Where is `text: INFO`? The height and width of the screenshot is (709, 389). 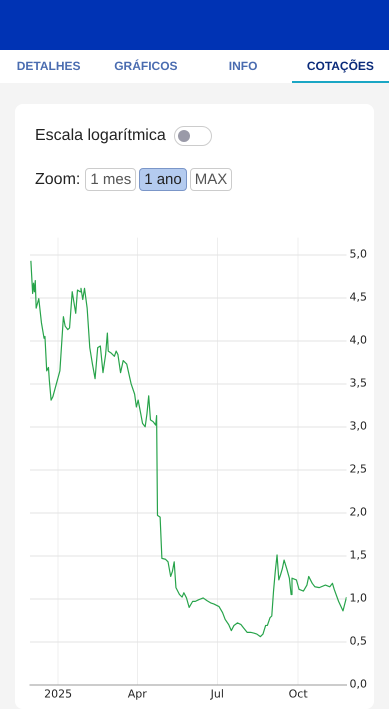
text: INFO is located at coordinates (243, 66).